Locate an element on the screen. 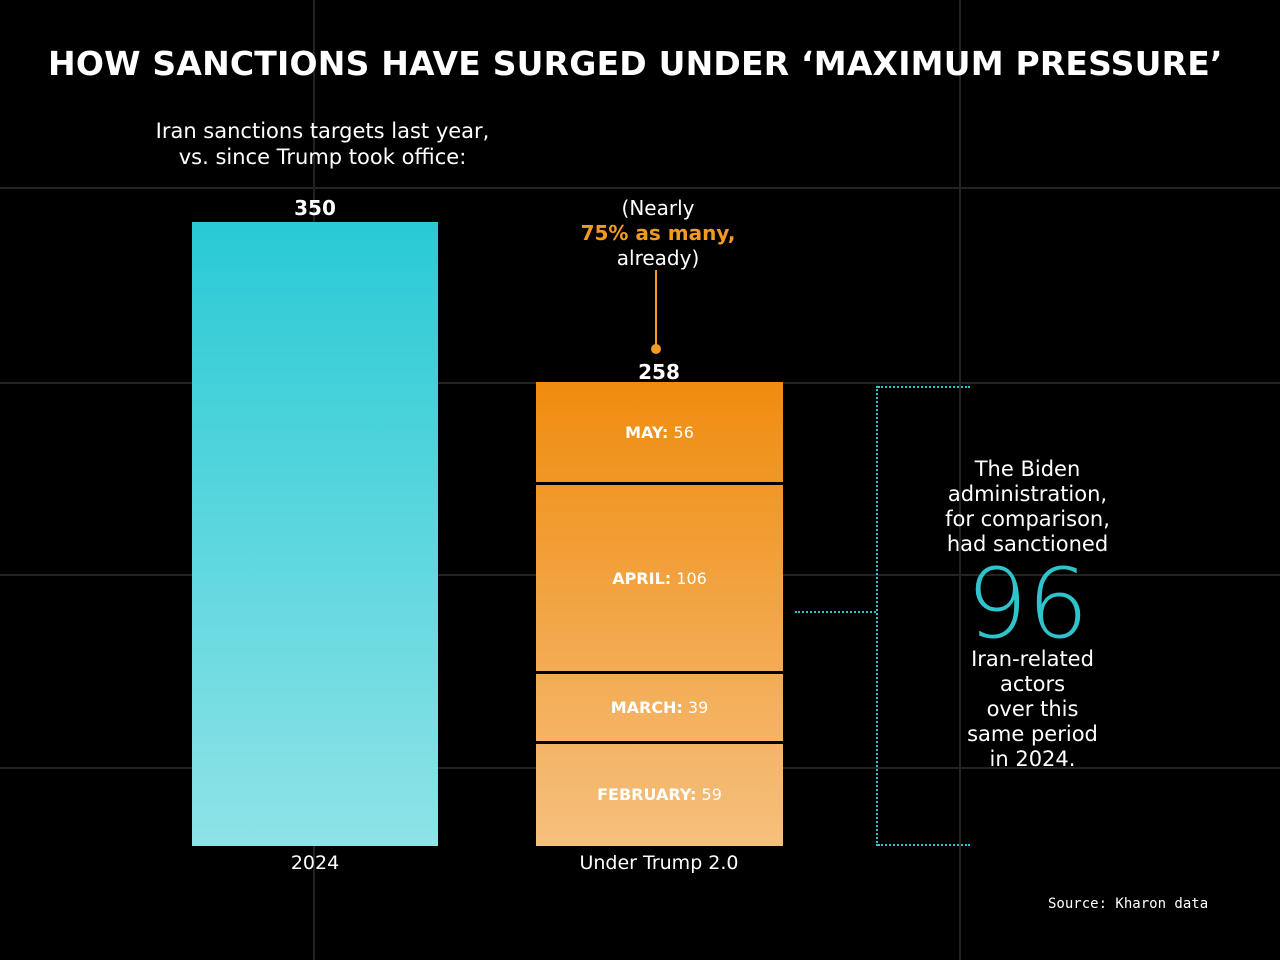  bracket-top is located at coordinates (924, 387).